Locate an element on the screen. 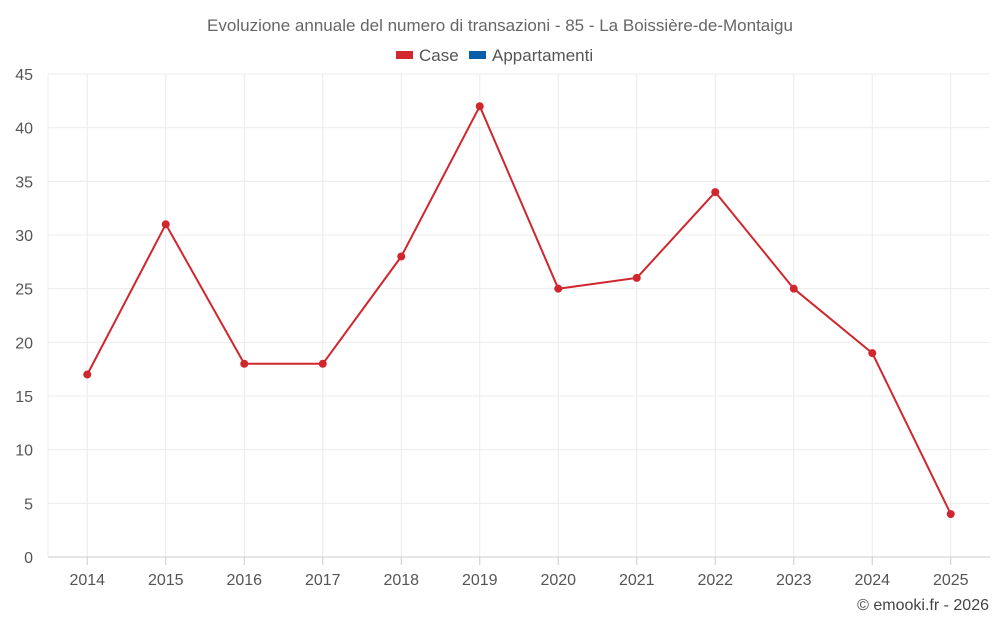 This screenshot has width=1000, height=630. y-tick-label: 10 is located at coordinates (24, 451).